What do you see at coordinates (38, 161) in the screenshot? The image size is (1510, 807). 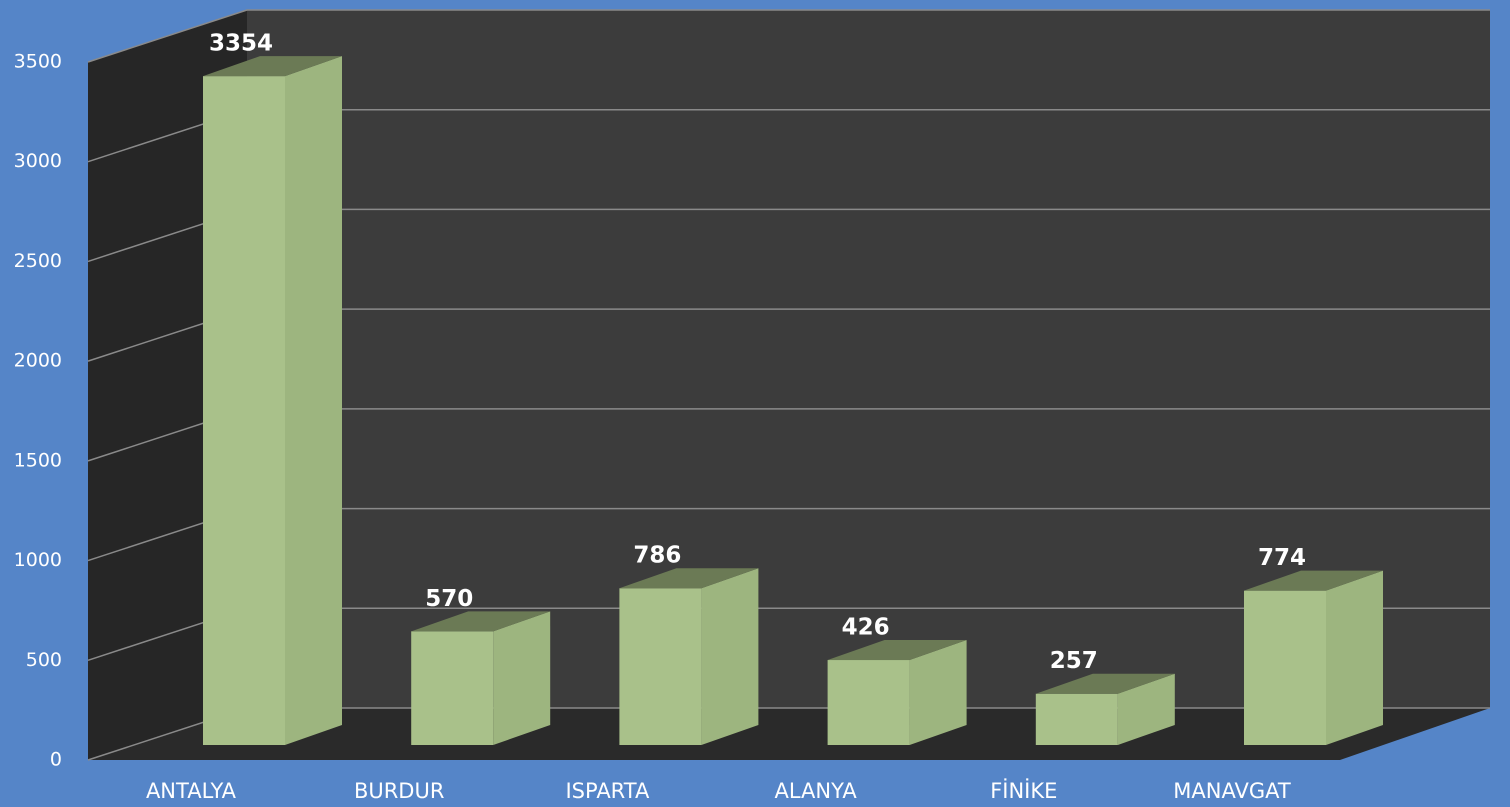 I see `y-tick-label: 3000` at bounding box center [38, 161].